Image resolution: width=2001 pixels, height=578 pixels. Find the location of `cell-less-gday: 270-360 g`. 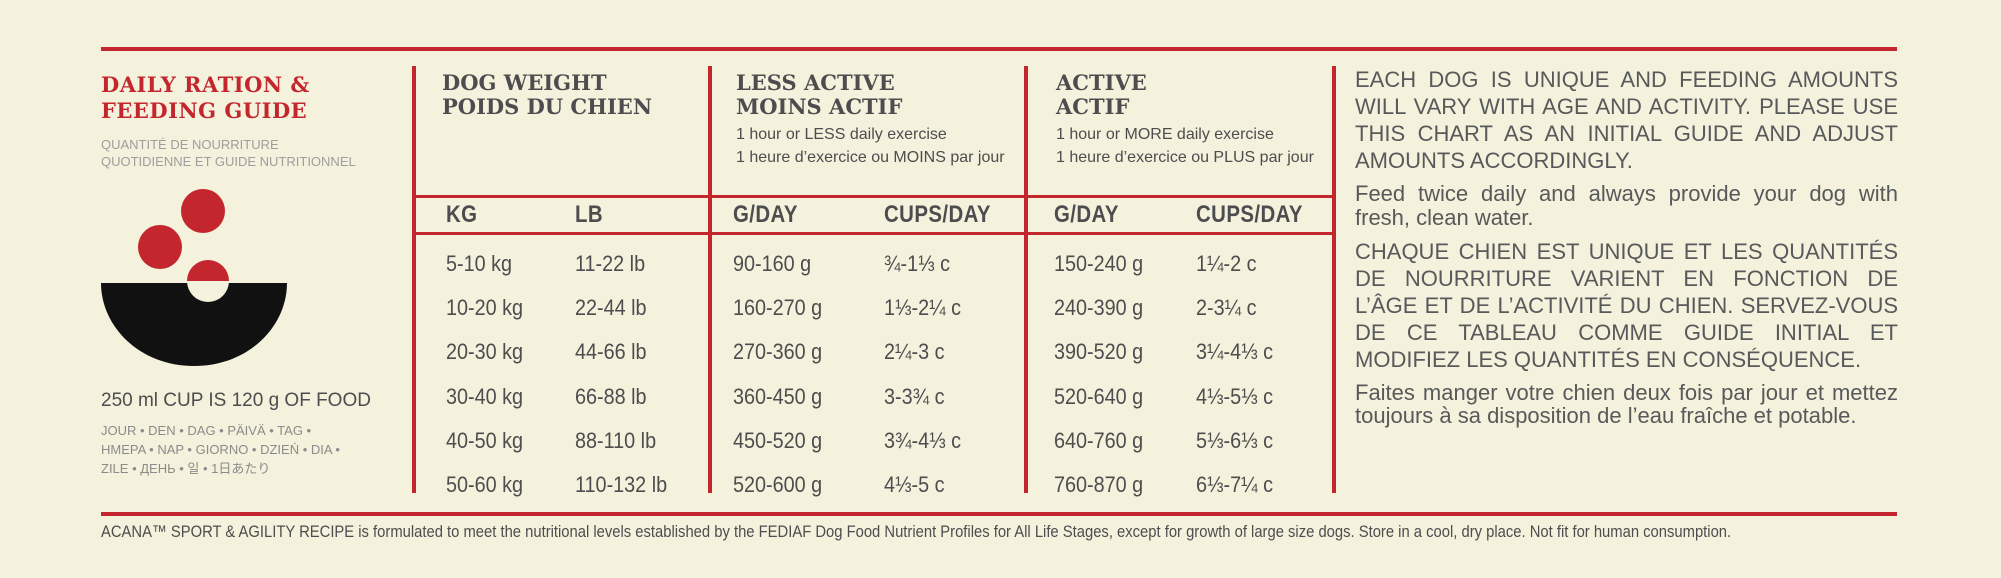

cell-less-gday: 270-360 g is located at coordinates (778, 351).